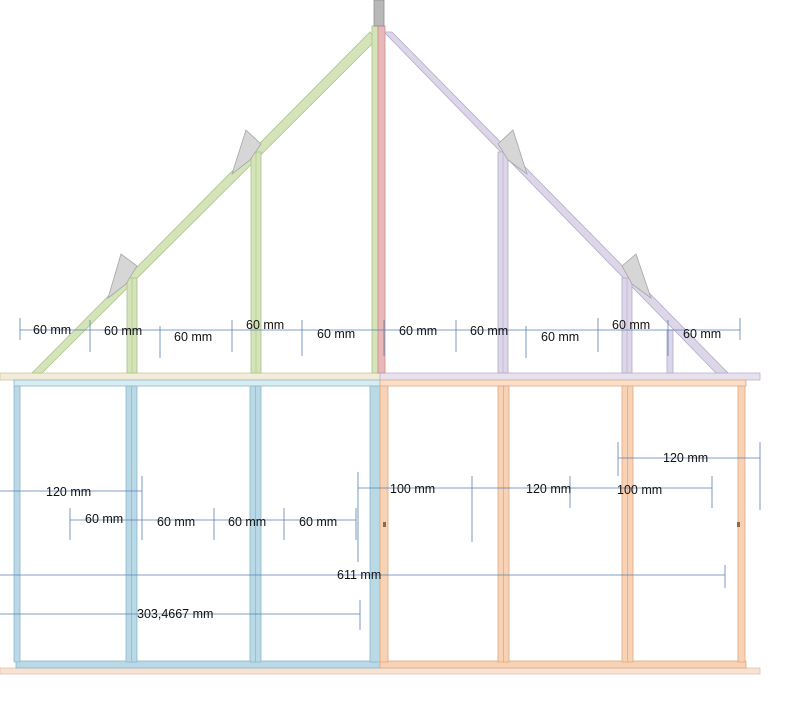 The height and width of the screenshot is (702, 800). What do you see at coordinates (489, 331) in the screenshot?
I see `roof-dim-7: 60 mm` at bounding box center [489, 331].